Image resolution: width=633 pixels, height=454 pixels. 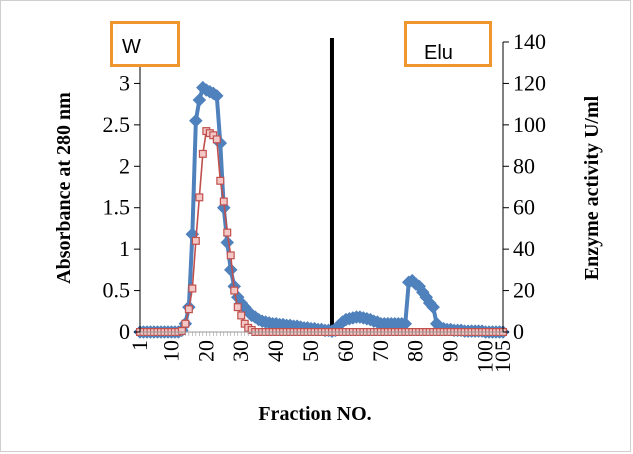 I want to click on y-right-tick-label: 0, so click(x=518, y=331).